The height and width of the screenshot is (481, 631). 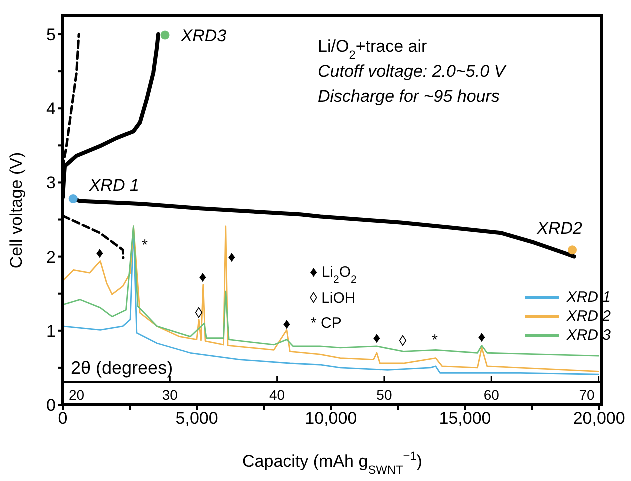 I want to click on legend-label: XRD 3, so click(x=588, y=335).